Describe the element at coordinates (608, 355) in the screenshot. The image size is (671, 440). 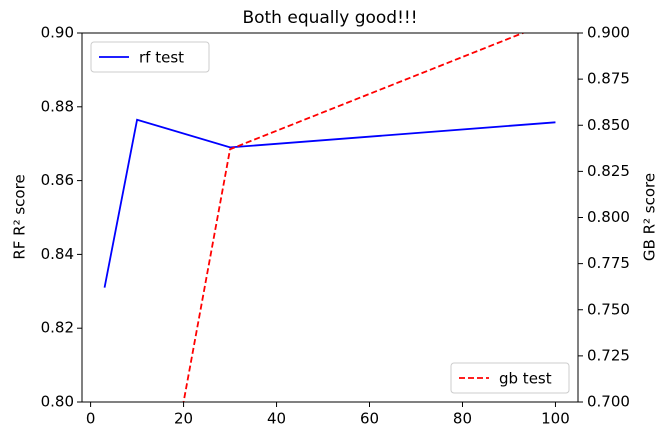
I see `y2-tick-label: 0.725` at that location.